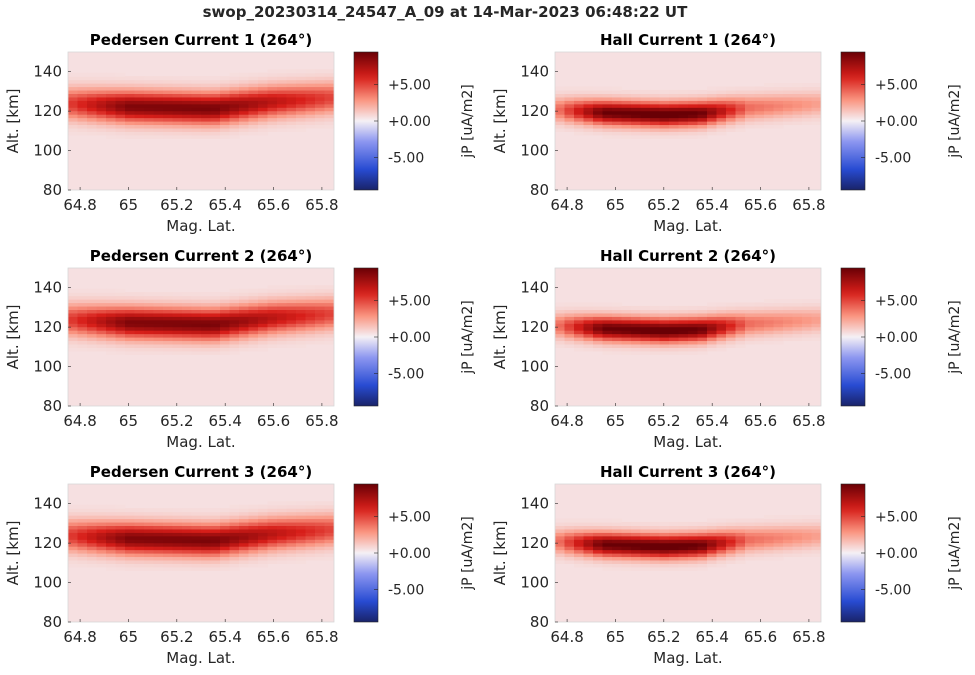 This screenshot has width=975, height=675. Describe the element at coordinates (52, 622) in the screenshot. I see `y-tick-label: 80` at that location.